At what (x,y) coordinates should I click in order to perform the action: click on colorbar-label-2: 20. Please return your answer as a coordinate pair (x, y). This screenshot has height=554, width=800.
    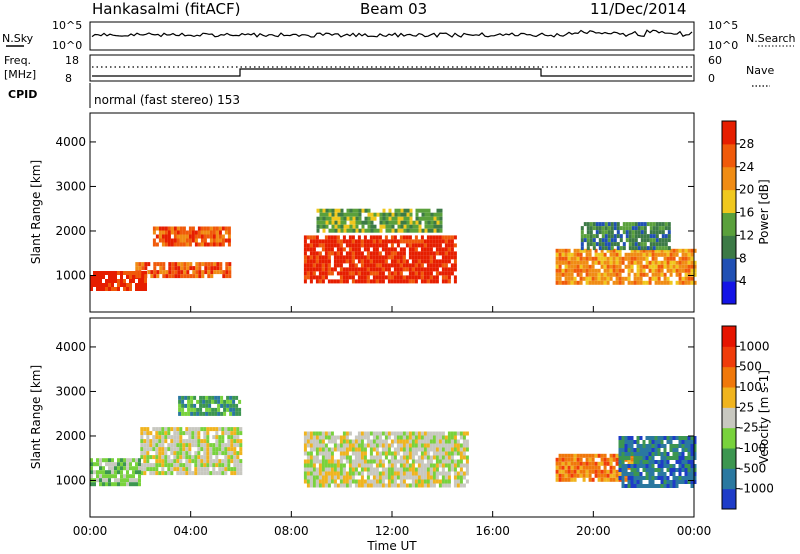
    Looking at the image, I should click on (746, 190).